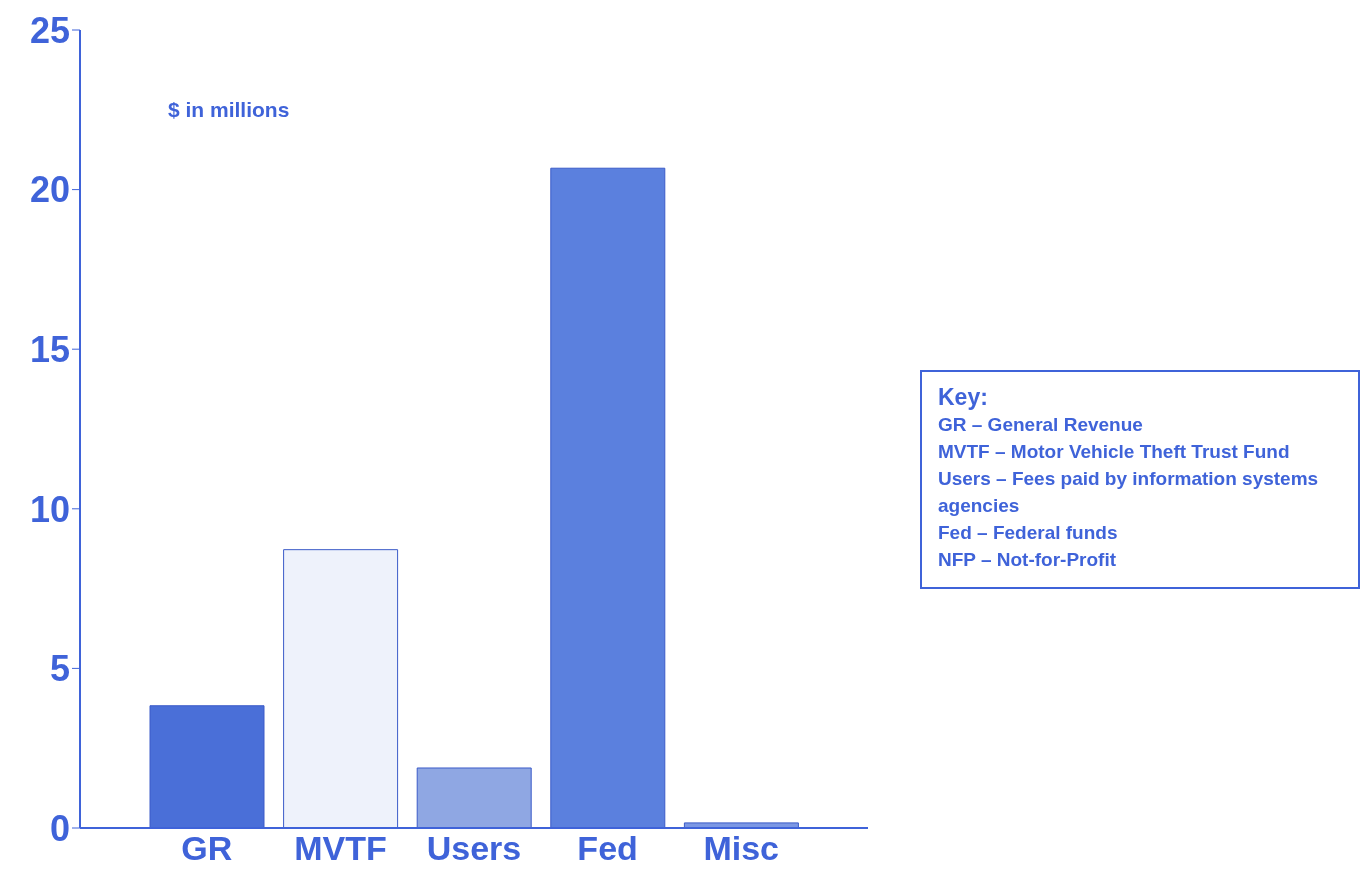  I want to click on x-tick-label: Fed, so click(607, 848).